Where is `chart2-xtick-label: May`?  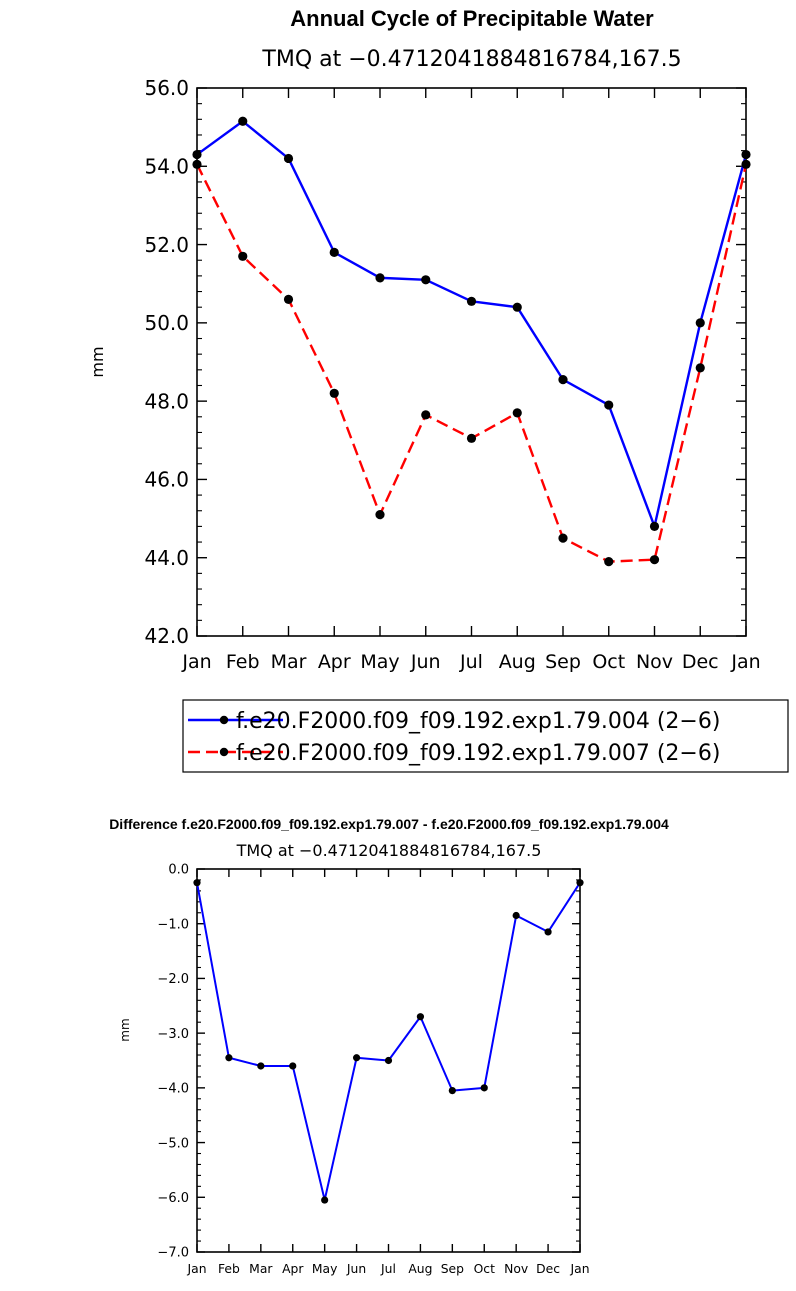
chart2-xtick-label: May is located at coordinates (325, 1269).